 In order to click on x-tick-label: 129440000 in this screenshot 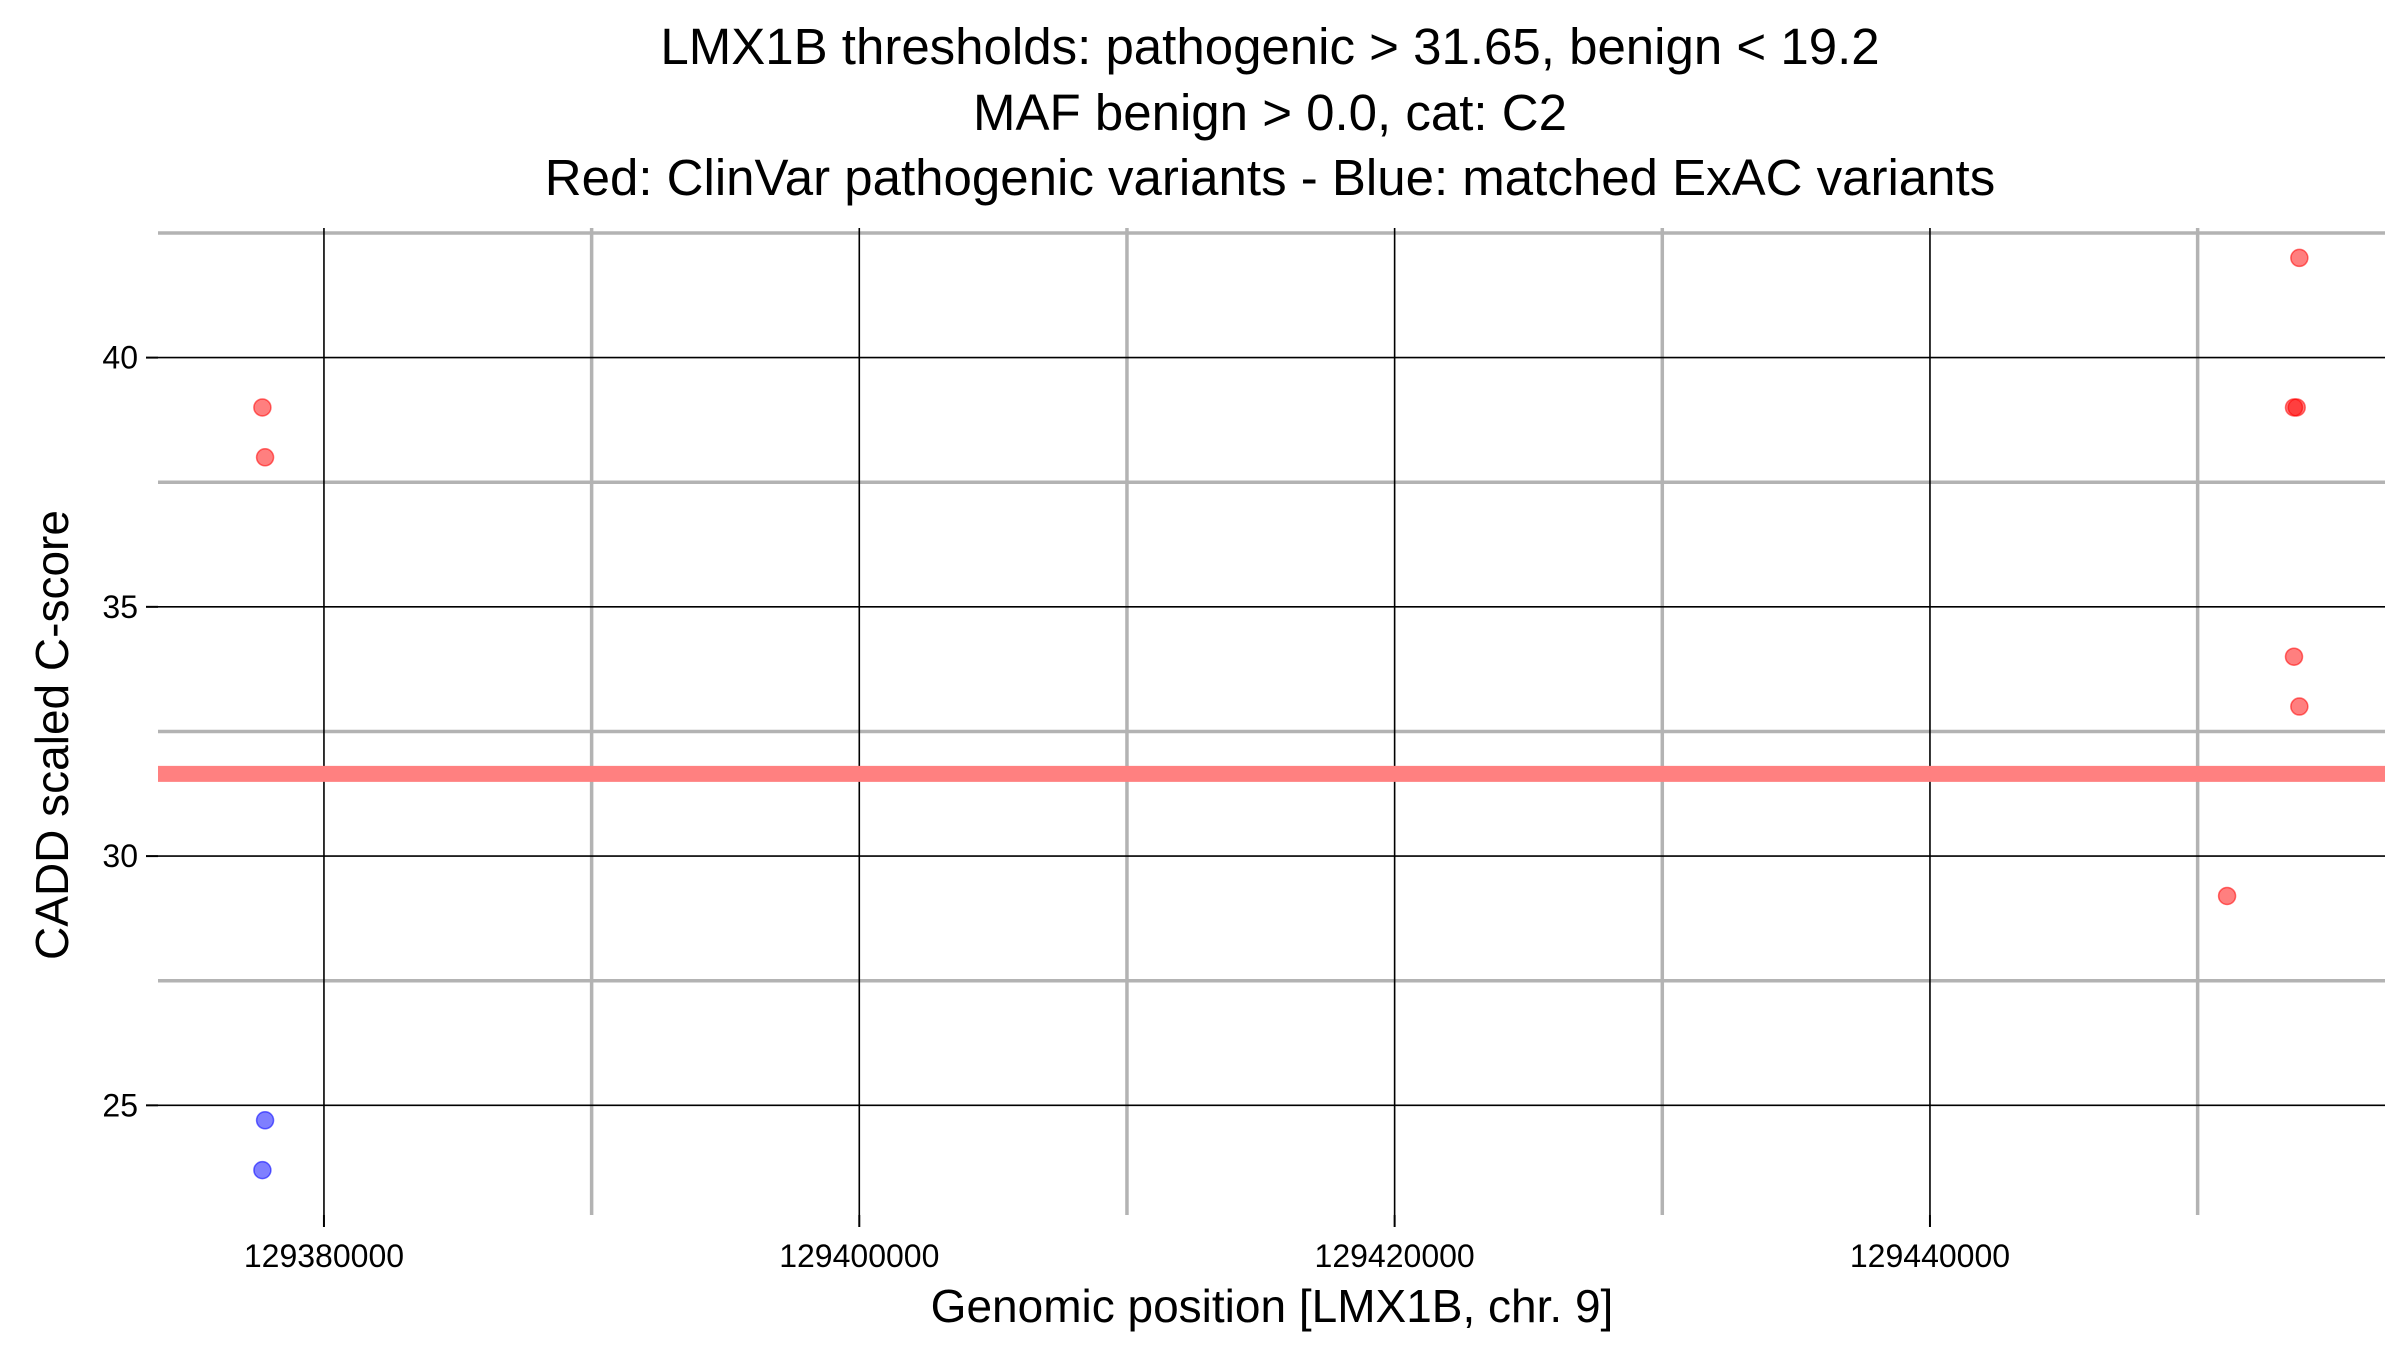, I will do `click(1930, 1256)`.